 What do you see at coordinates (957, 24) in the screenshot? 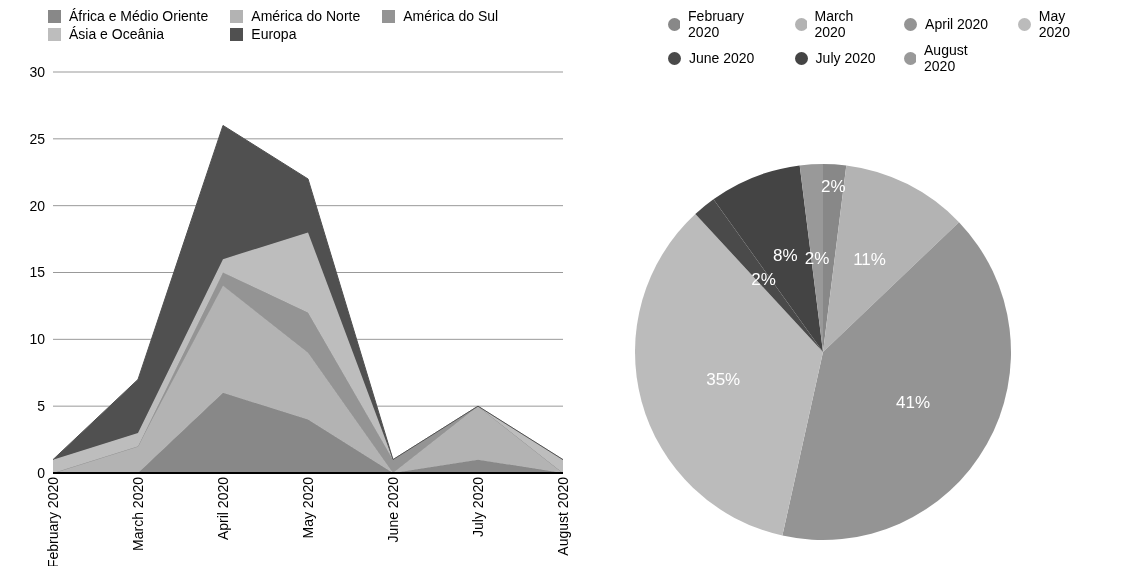
I see `legend-label: April 2020` at bounding box center [957, 24].